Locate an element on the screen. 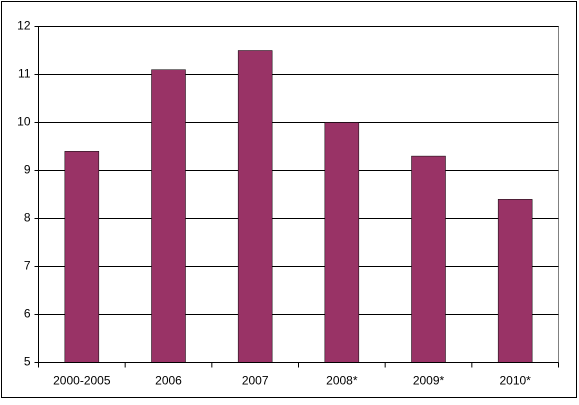 This screenshot has width=579, height=405. y-tick-label: 8 is located at coordinates (27, 218).